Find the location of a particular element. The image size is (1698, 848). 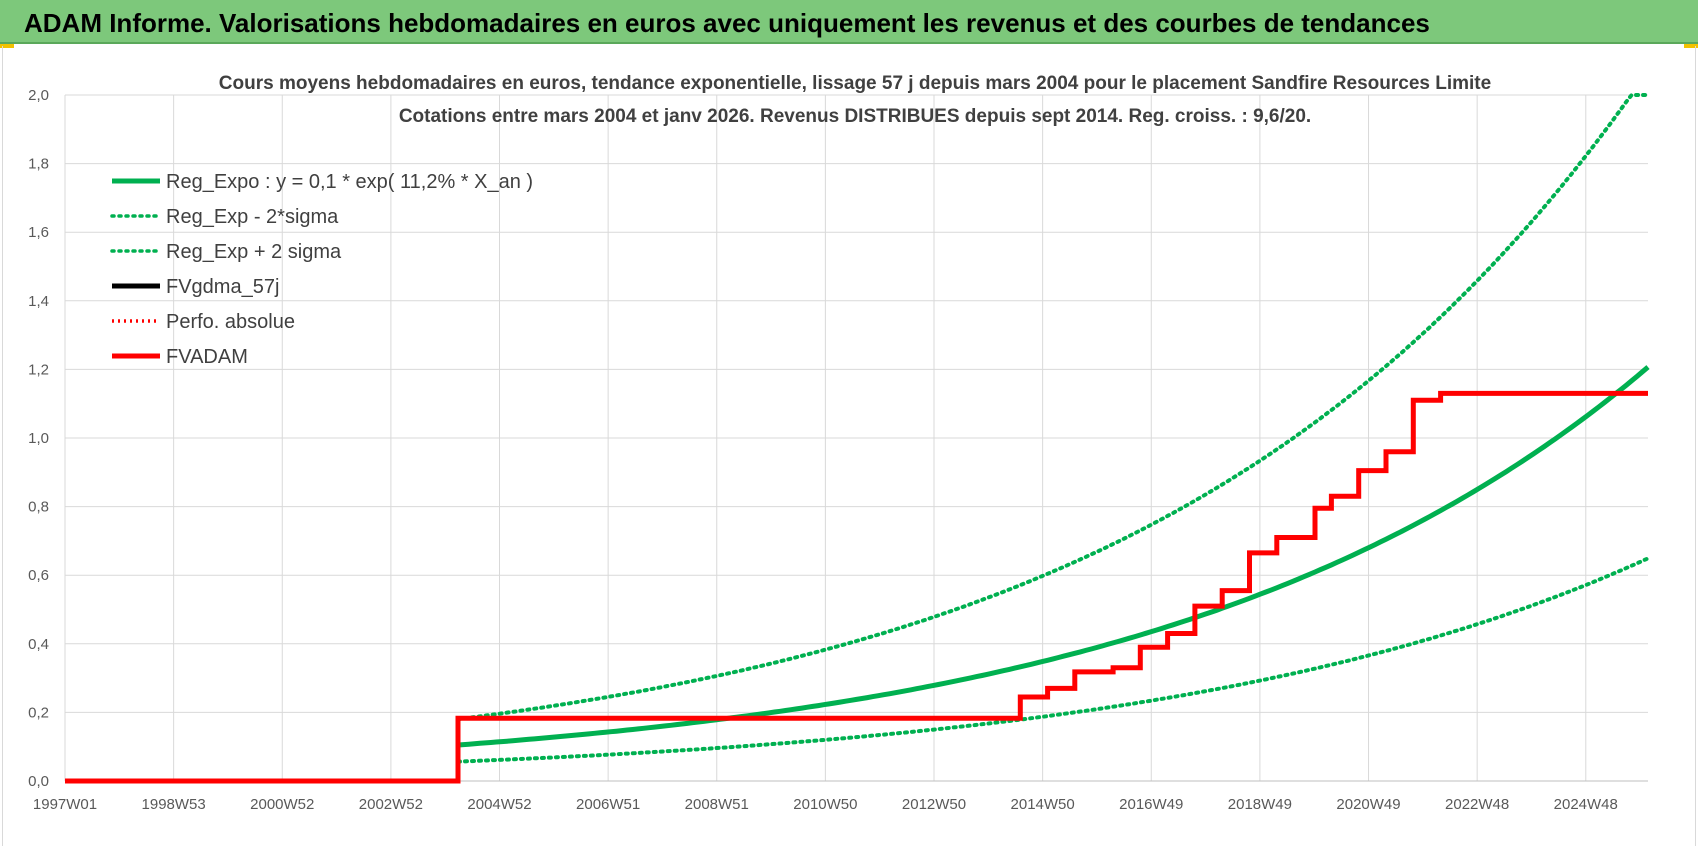

y-tick-label: 0,6 is located at coordinates (38, 575).